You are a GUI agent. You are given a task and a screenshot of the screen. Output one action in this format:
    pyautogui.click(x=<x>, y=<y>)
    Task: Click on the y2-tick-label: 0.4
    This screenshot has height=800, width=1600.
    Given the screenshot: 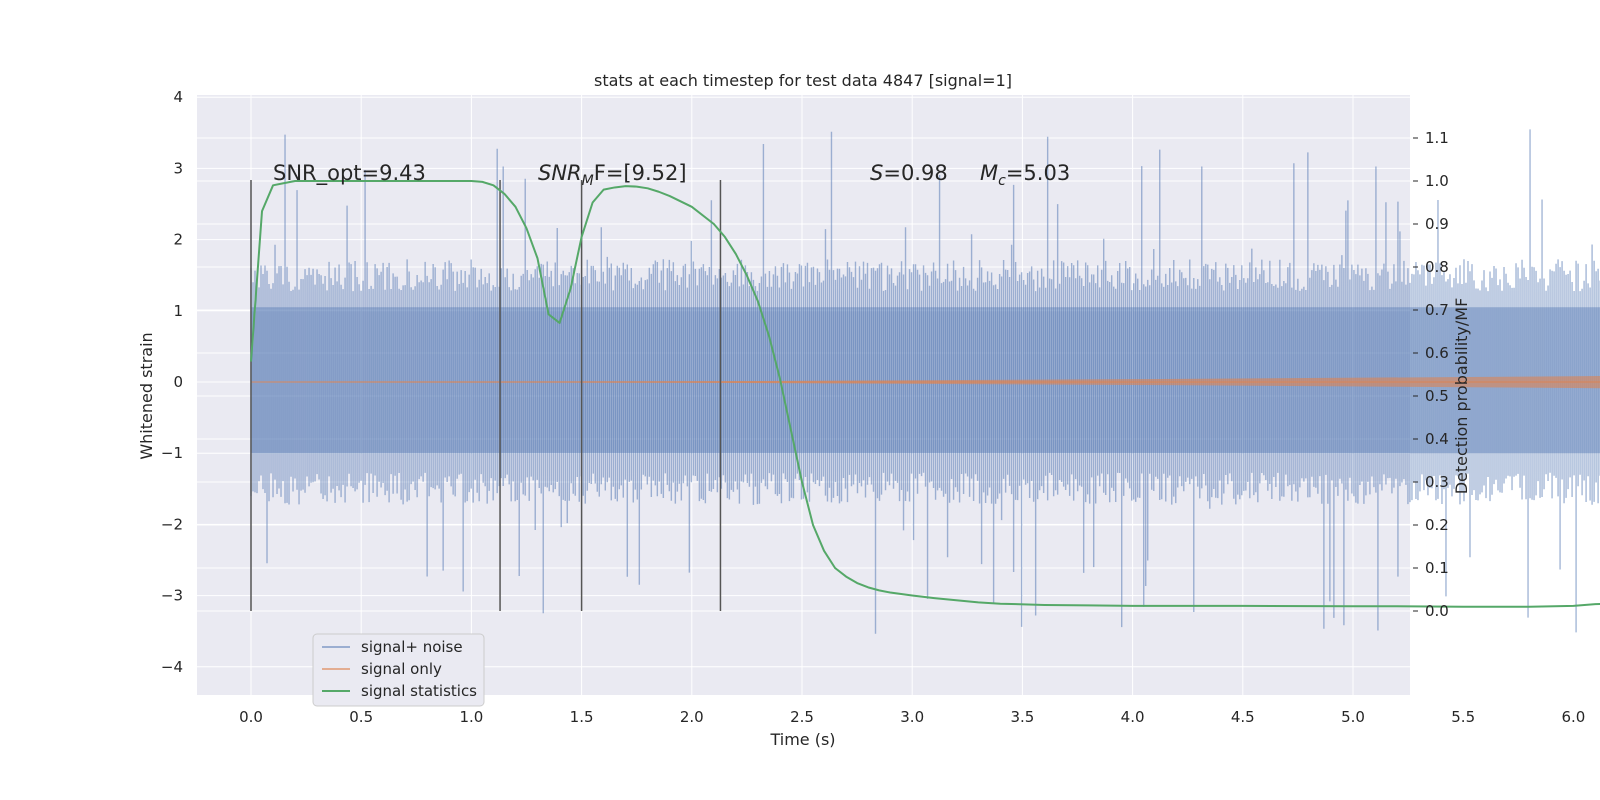 What is the action you would take?
    pyautogui.click(x=1437, y=439)
    